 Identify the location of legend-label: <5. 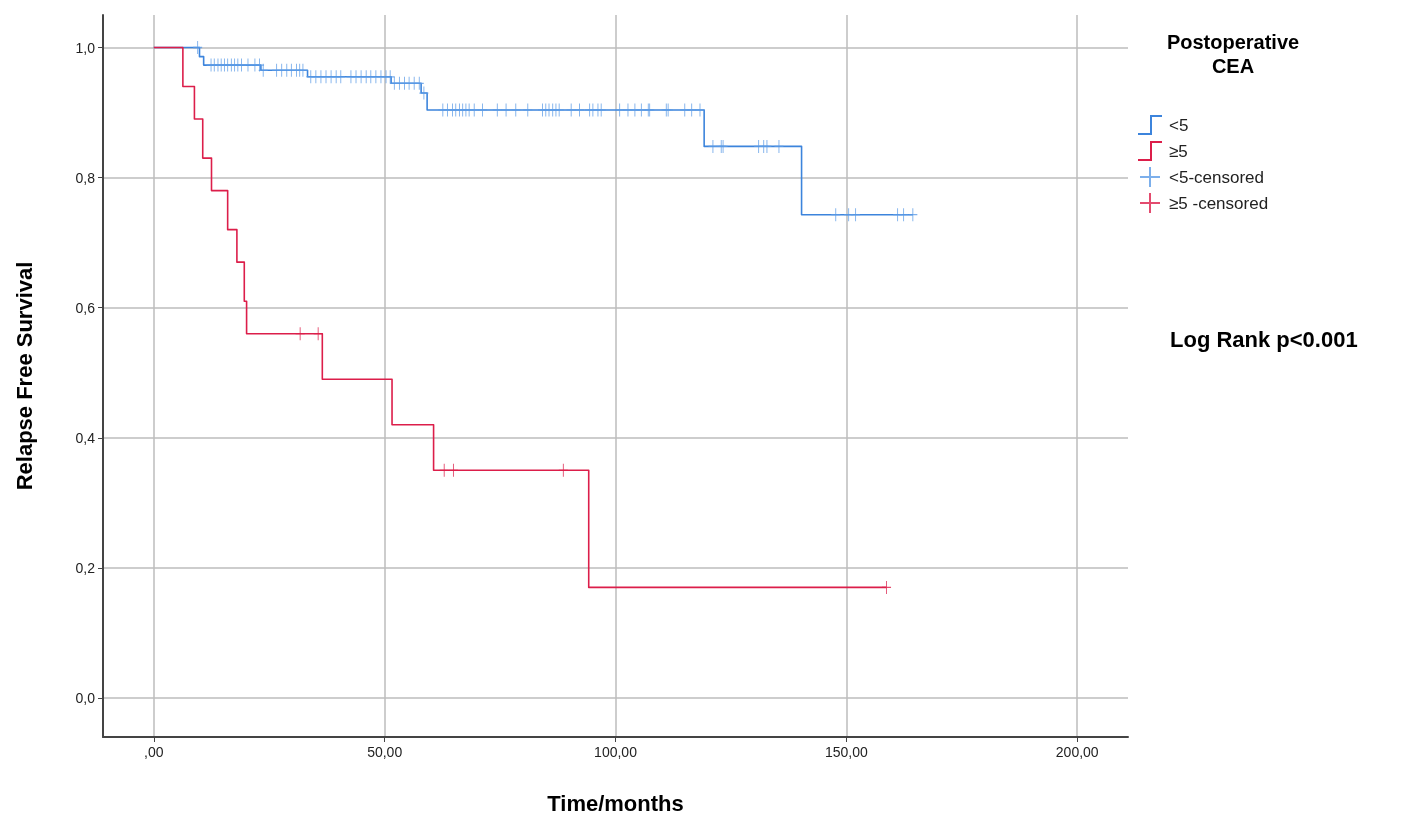
(1179, 125).